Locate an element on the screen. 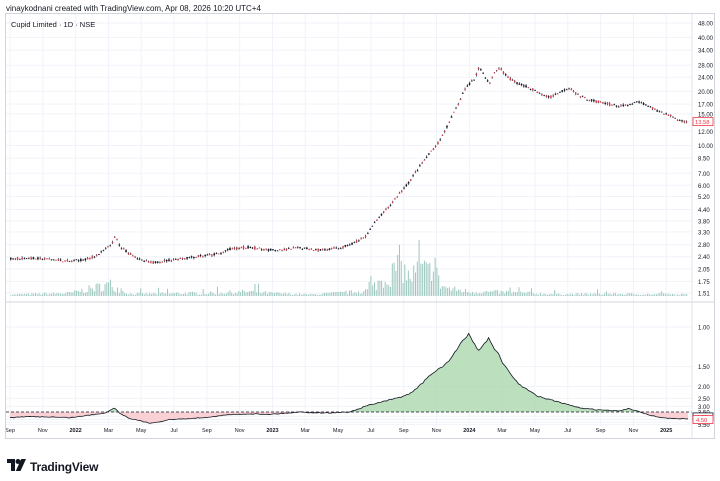 This screenshot has height=481, width=720. price-tick-label: 40.00 is located at coordinates (706, 39).